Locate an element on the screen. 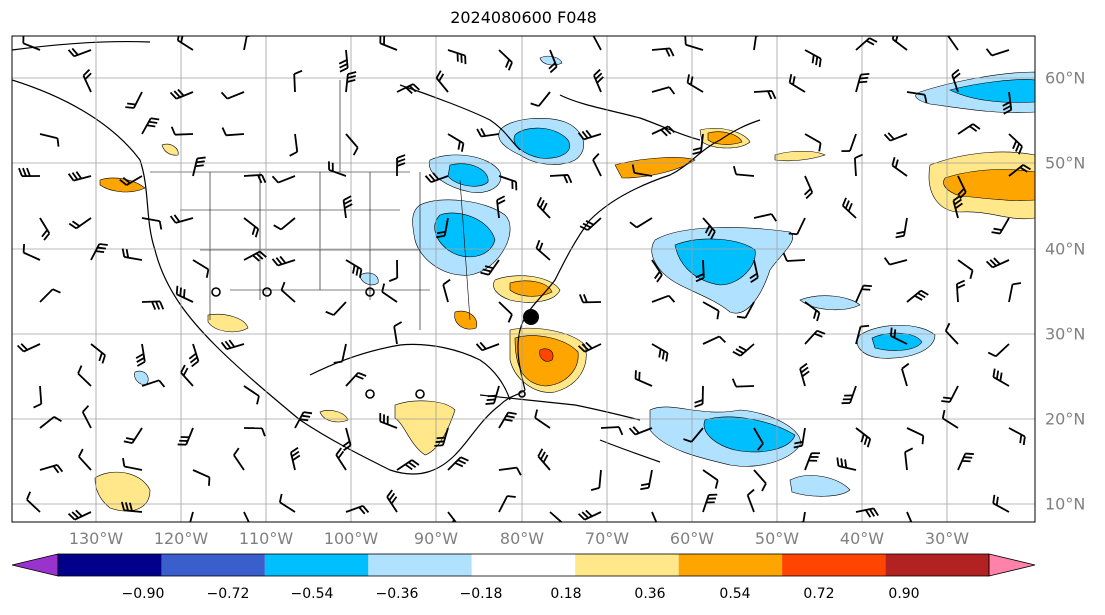 The width and height of the screenshot is (1105, 615). colorbar-tick-label: 0.18 is located at coordinates (566, 594).